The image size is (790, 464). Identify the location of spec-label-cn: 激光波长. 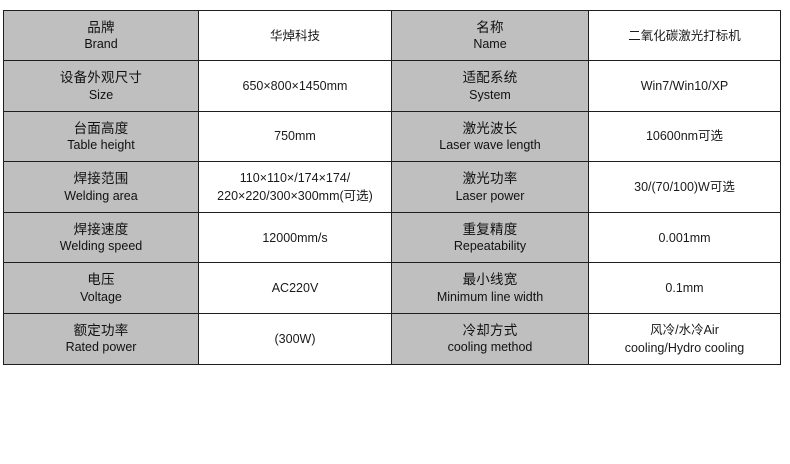
(490, 128).